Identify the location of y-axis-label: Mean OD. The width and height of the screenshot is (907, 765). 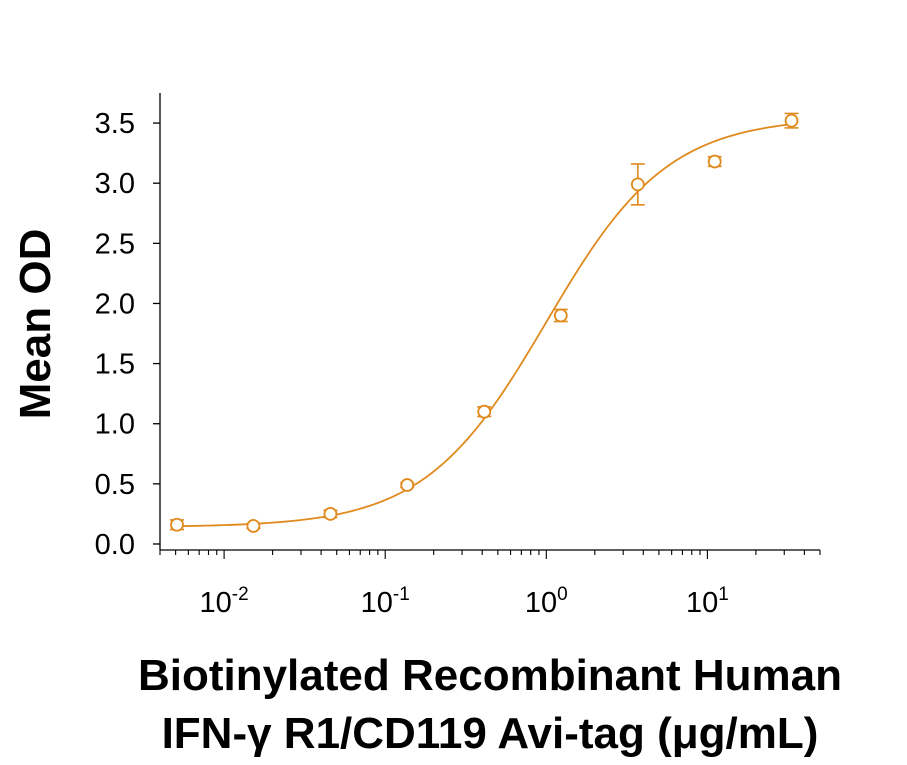
(35, 324).